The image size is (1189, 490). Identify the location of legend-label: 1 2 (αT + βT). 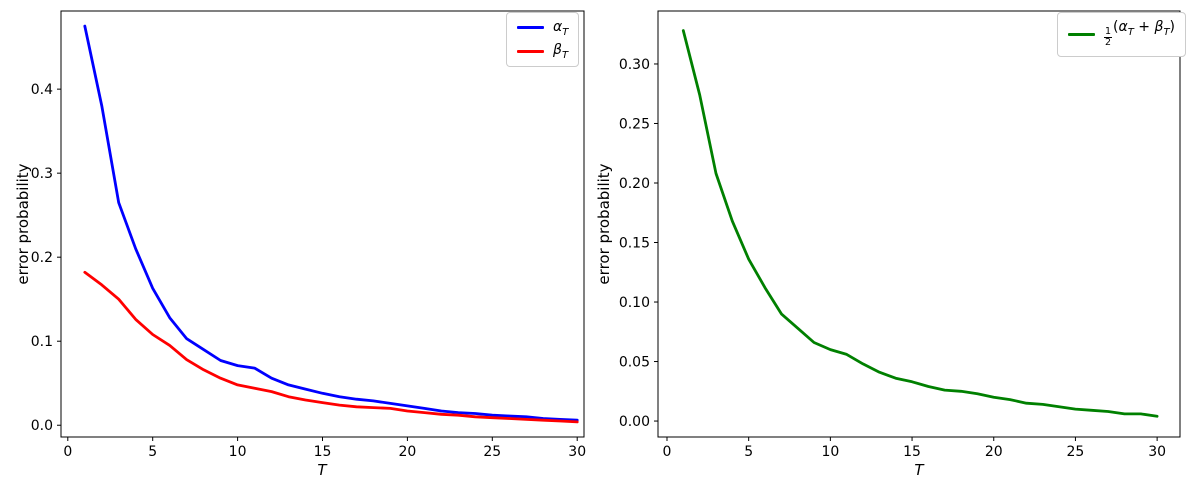
(1140, 34).